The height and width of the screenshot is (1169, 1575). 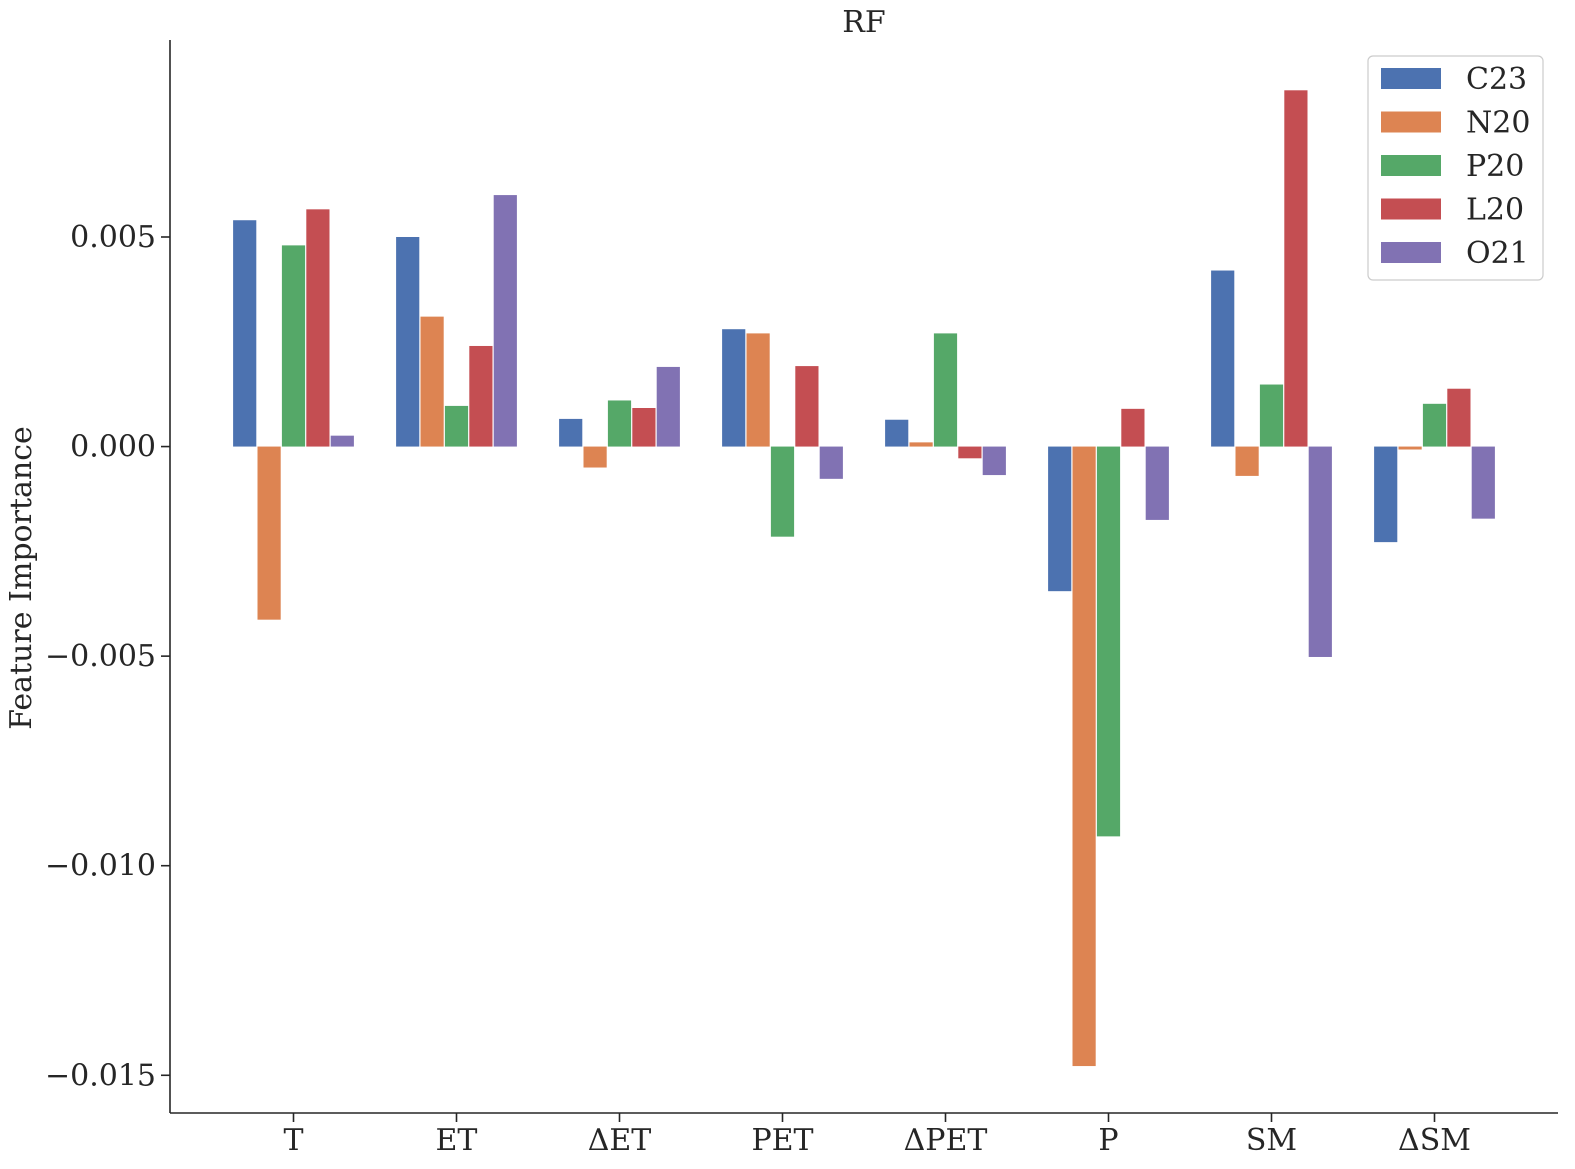 I want to click on legend-swatch-l20, so click(x=1411, y=209).